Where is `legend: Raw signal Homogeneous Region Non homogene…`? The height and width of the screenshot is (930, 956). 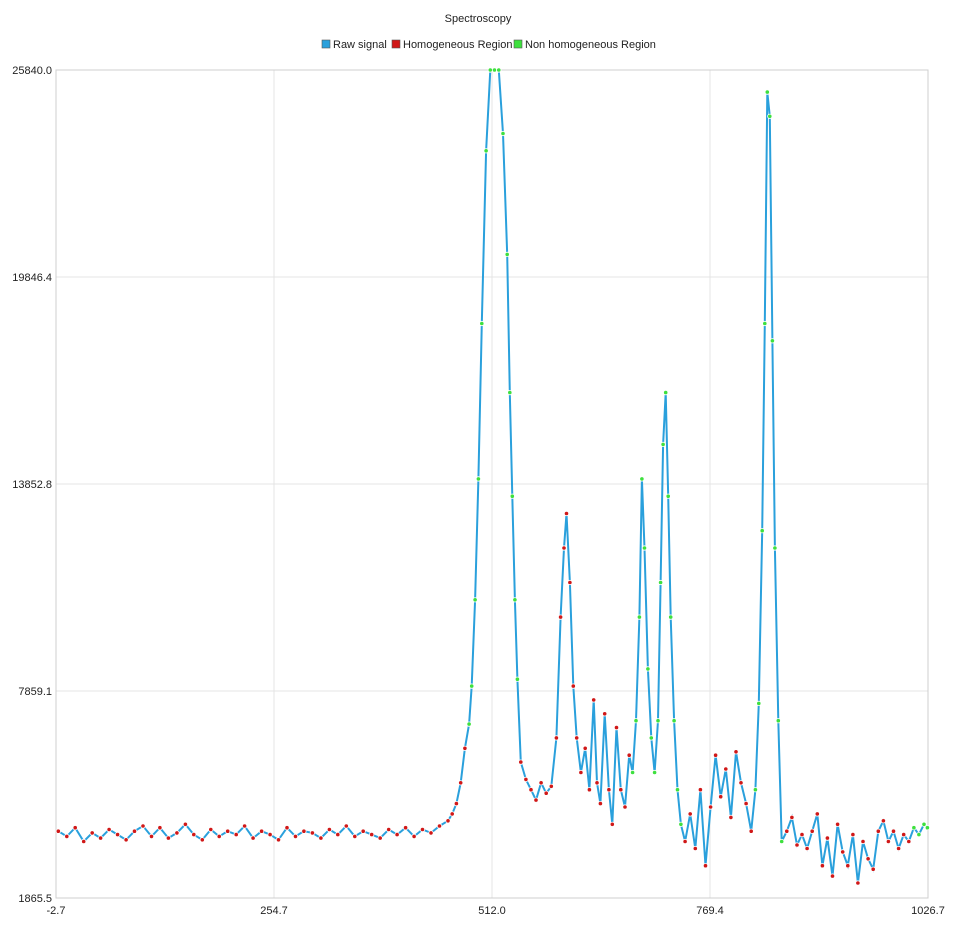 legend: Raw signal Homogeneous Region Non homogene… is located at coordinates (488, 45).